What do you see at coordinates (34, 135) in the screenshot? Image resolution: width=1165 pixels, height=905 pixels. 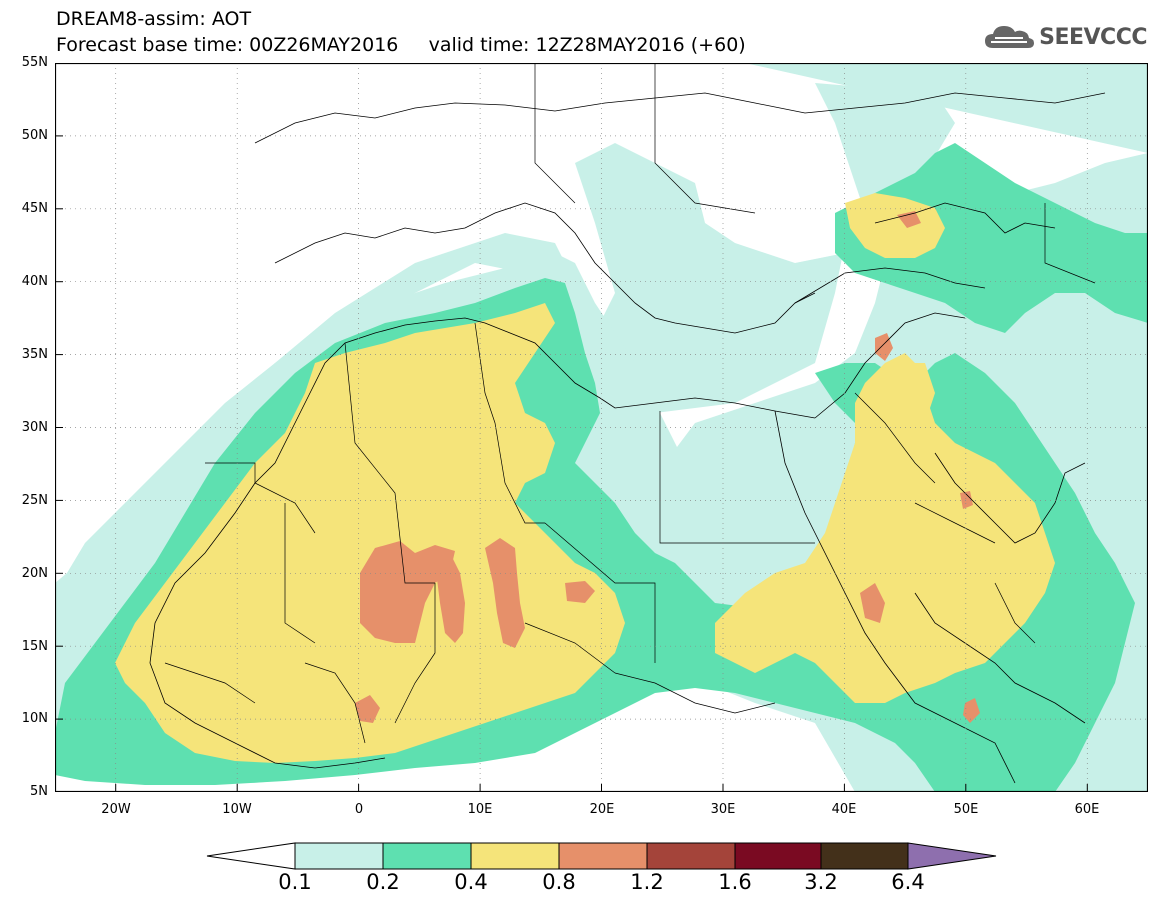 I see `lat-label: 50N` at bounding box center [34, 135].